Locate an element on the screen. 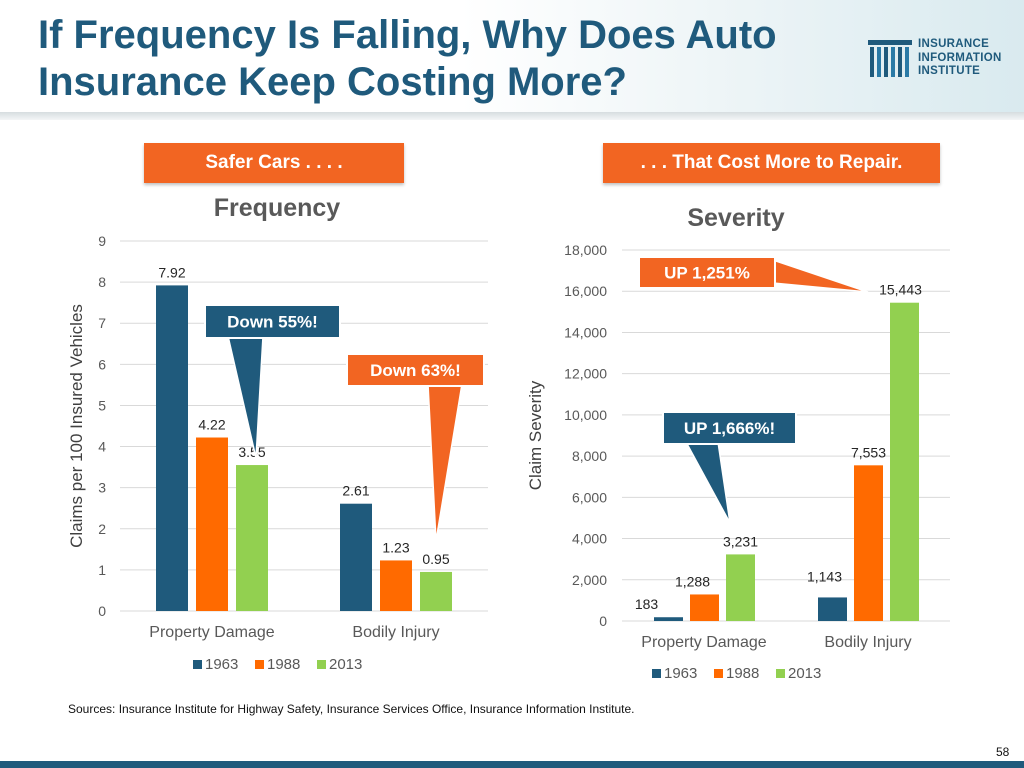 This screenshot has height=768, width=1024. y-axis-label: Claims per 100 Insured Vehicles is located at coordinates (76, 426).